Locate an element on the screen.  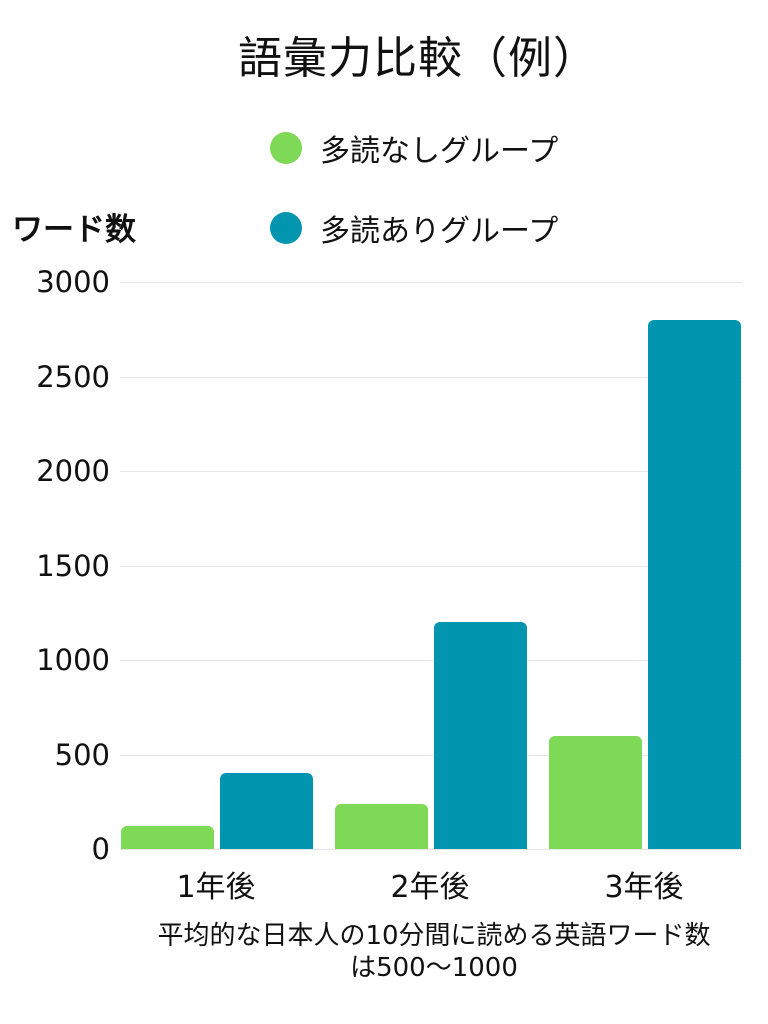
legend-item-no-extensive-reading: 多読なしグループ is located at coordinates (414, 148).